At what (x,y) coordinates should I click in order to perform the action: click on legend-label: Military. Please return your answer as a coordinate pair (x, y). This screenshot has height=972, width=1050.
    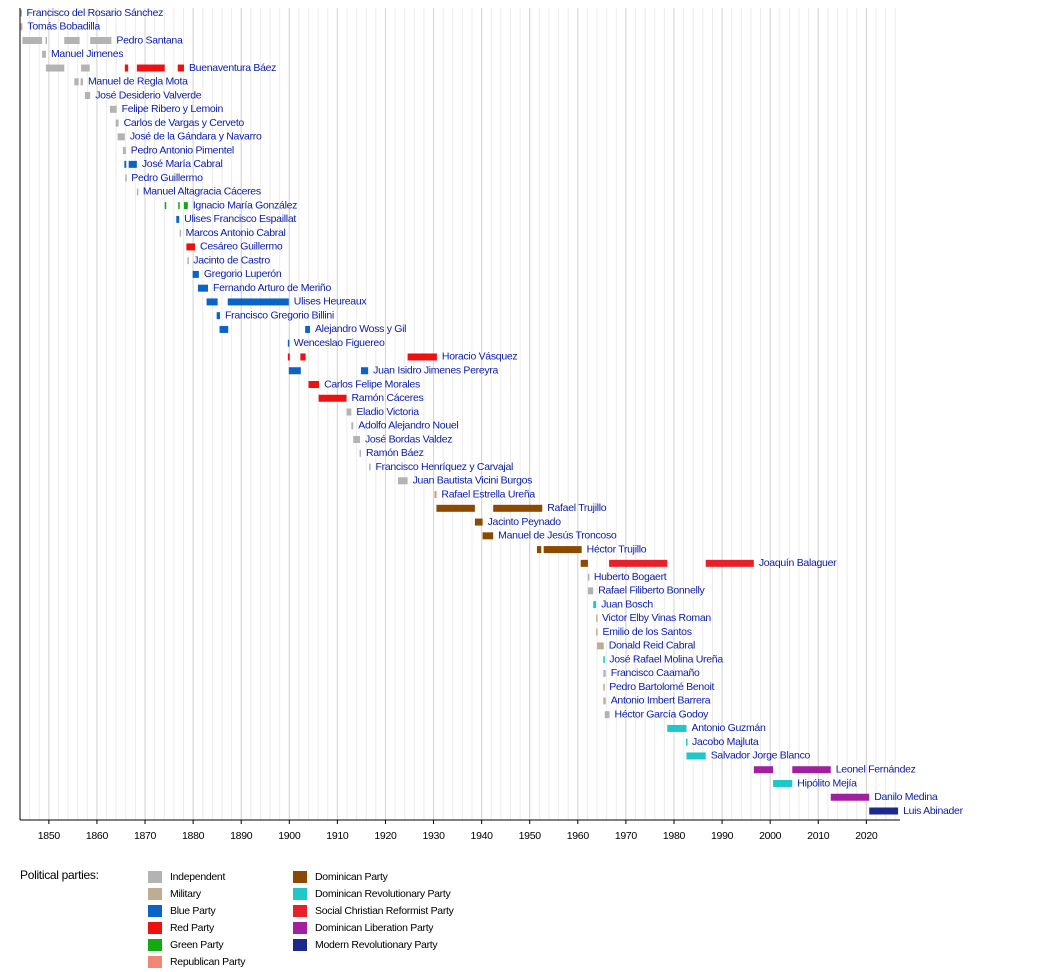
    Looking at the image, I should click on (186, 894).